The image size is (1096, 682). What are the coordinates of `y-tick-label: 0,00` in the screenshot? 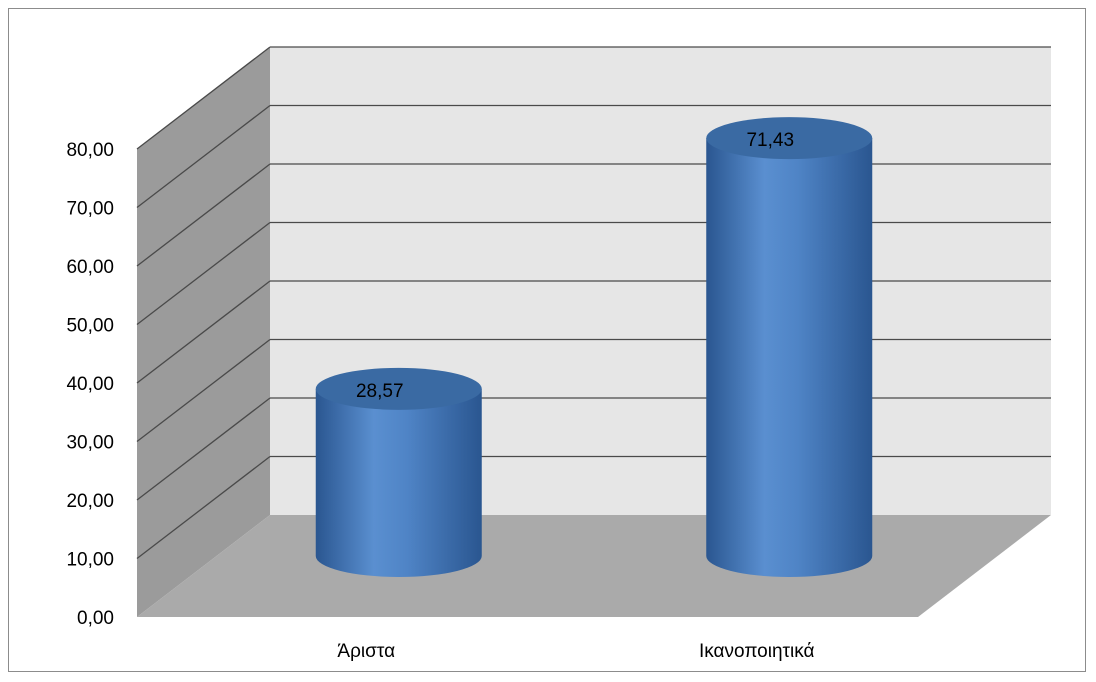 It's located at (95, 618).